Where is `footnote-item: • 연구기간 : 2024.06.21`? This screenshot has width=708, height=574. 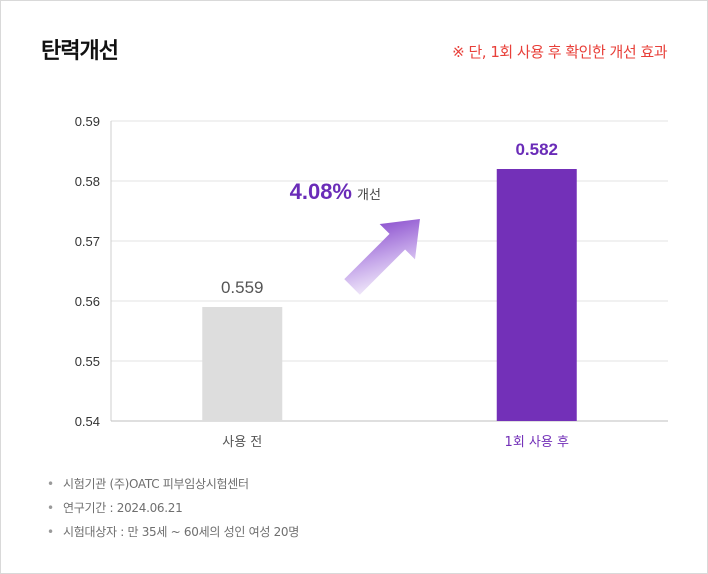
footnote-item: • 연구기간 : 2024.06.21 is located at coordinates (115, 508).